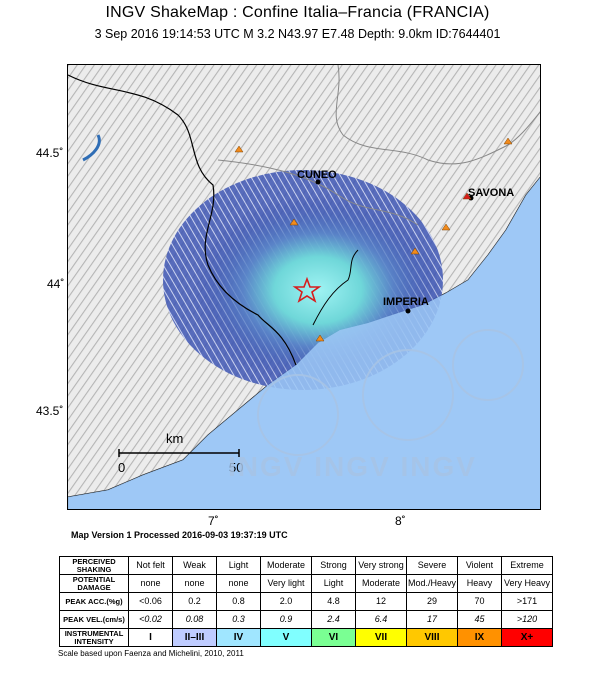 This screenshot has height=684, width=595. What do you see at coordinates (479, 601) in the screenshot?
I see `legend-cell: 70` at bounding box center [479, 601].